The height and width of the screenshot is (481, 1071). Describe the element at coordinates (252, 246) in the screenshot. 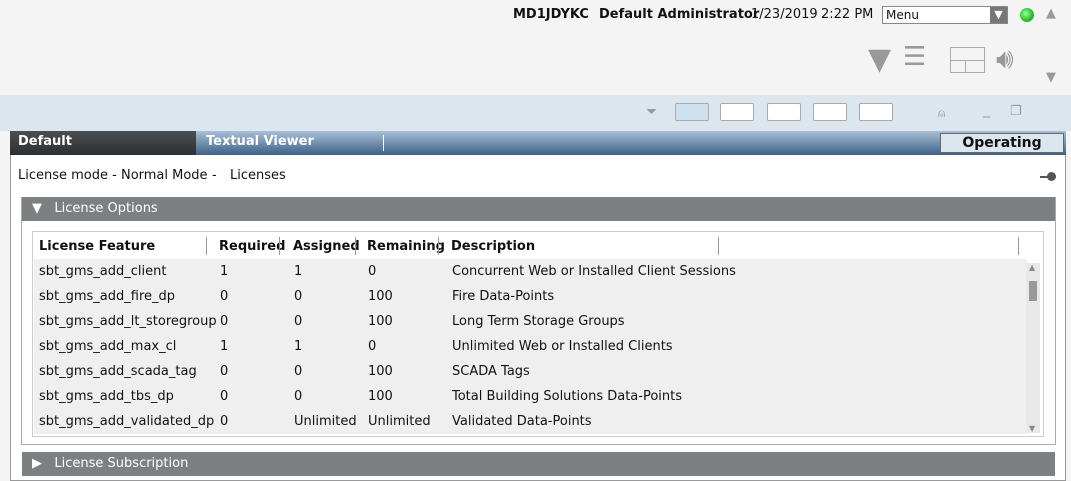

I see `col-header-required: Required` at that location.